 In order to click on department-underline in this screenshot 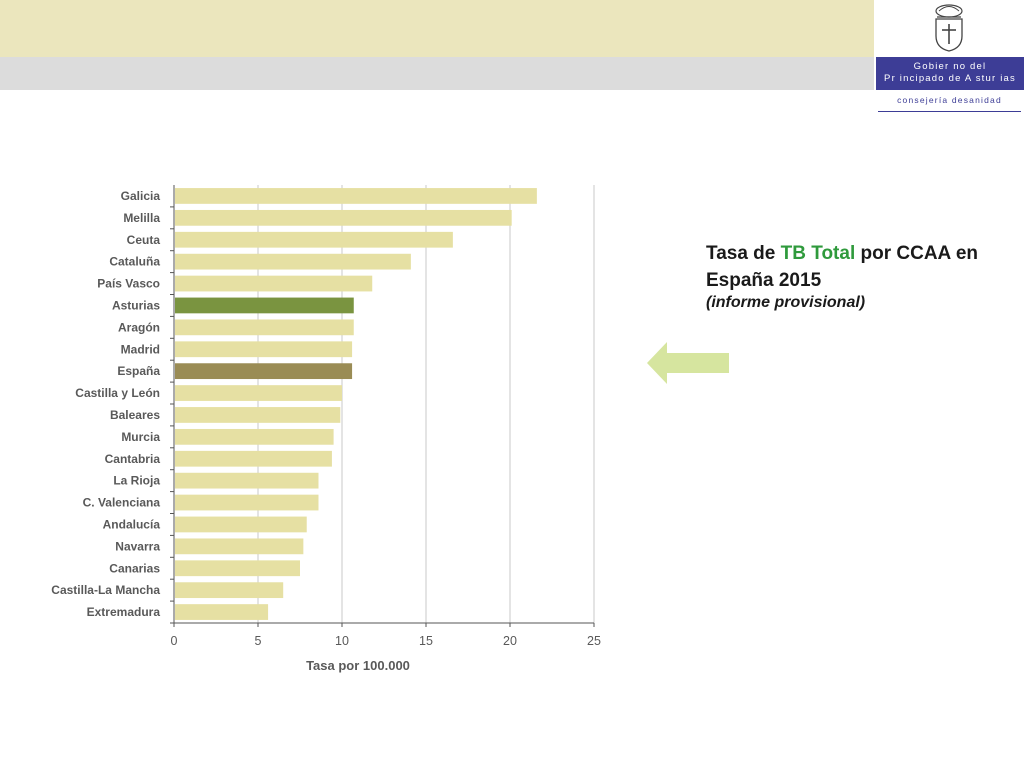, I will do `click(949, 111)`.